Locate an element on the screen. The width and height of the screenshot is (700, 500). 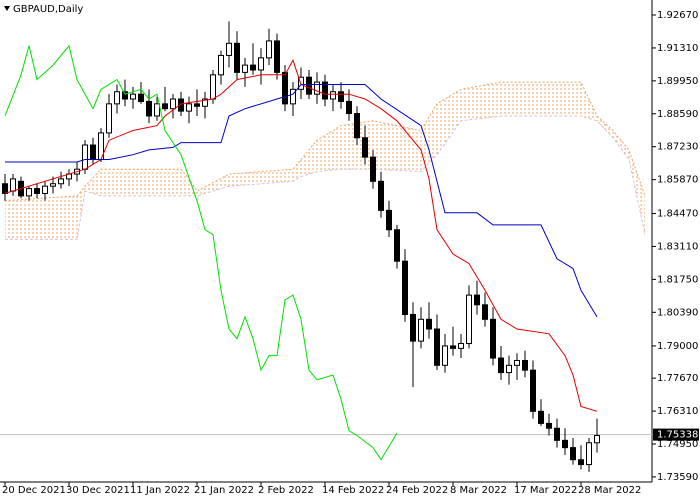
x-tick-label: 8 Mar 2022 is located at coordinates (478, 490).